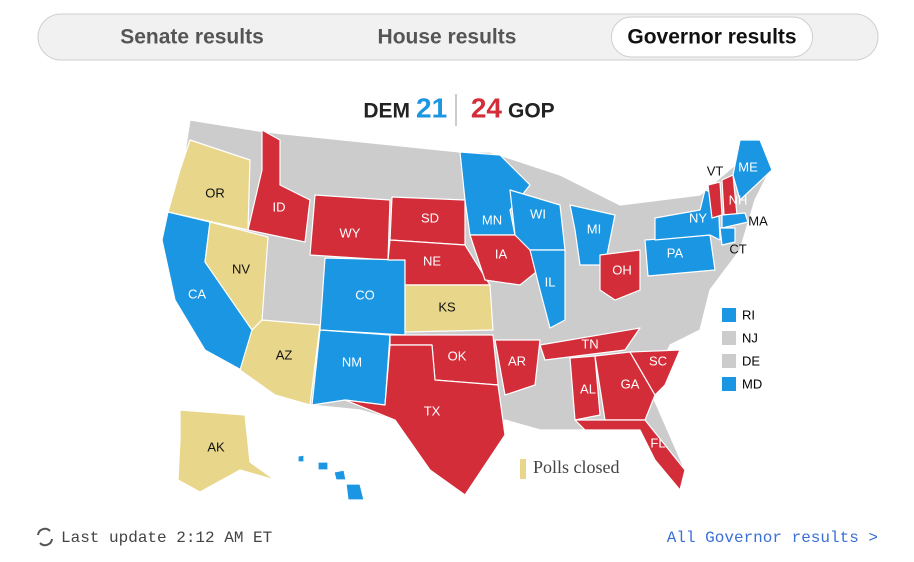 Image resolution: width=914 pixels, height=562 pixels. I want to click on dem-label: DEM, so click(386, 111).